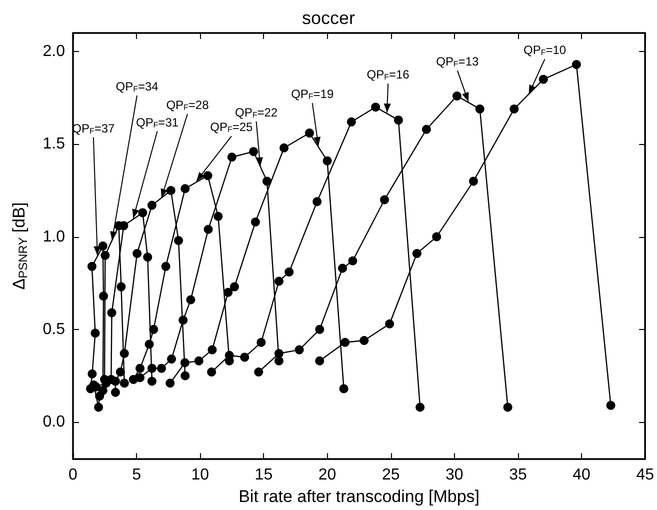  What do you see at coordinates (263, 475) in the screenshot?
I see `x-tick-label: 15` at bounding box center [263, 475].